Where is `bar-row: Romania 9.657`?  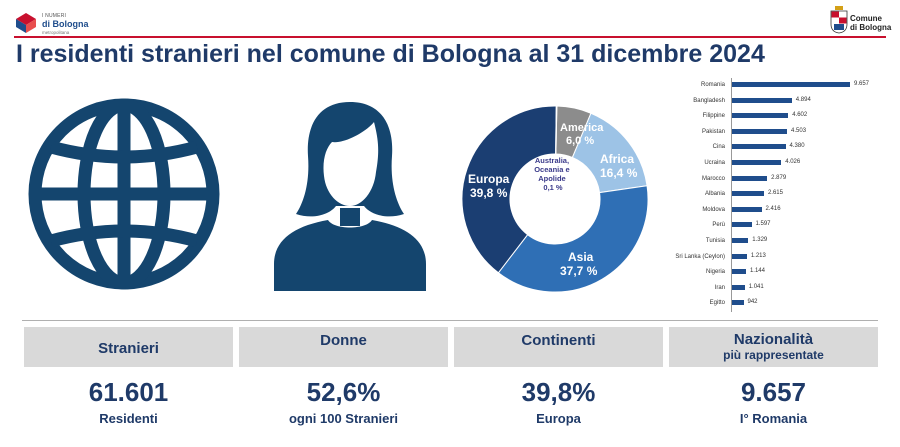
bar-row: Romania 9.657 is located at coordinates (779, 85).